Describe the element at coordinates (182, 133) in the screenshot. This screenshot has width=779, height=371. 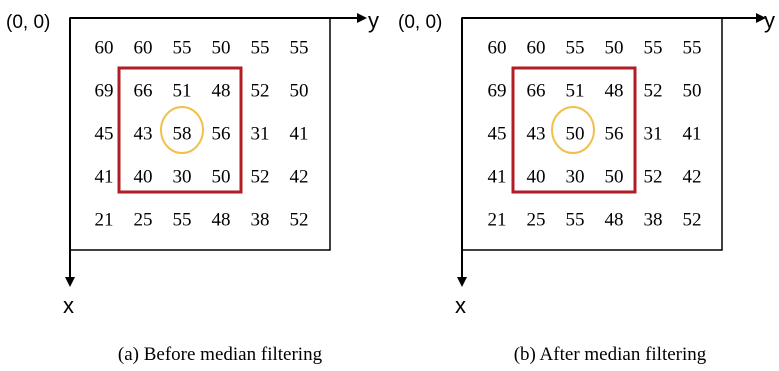
I see `center-pixel-value: 58` at that location.